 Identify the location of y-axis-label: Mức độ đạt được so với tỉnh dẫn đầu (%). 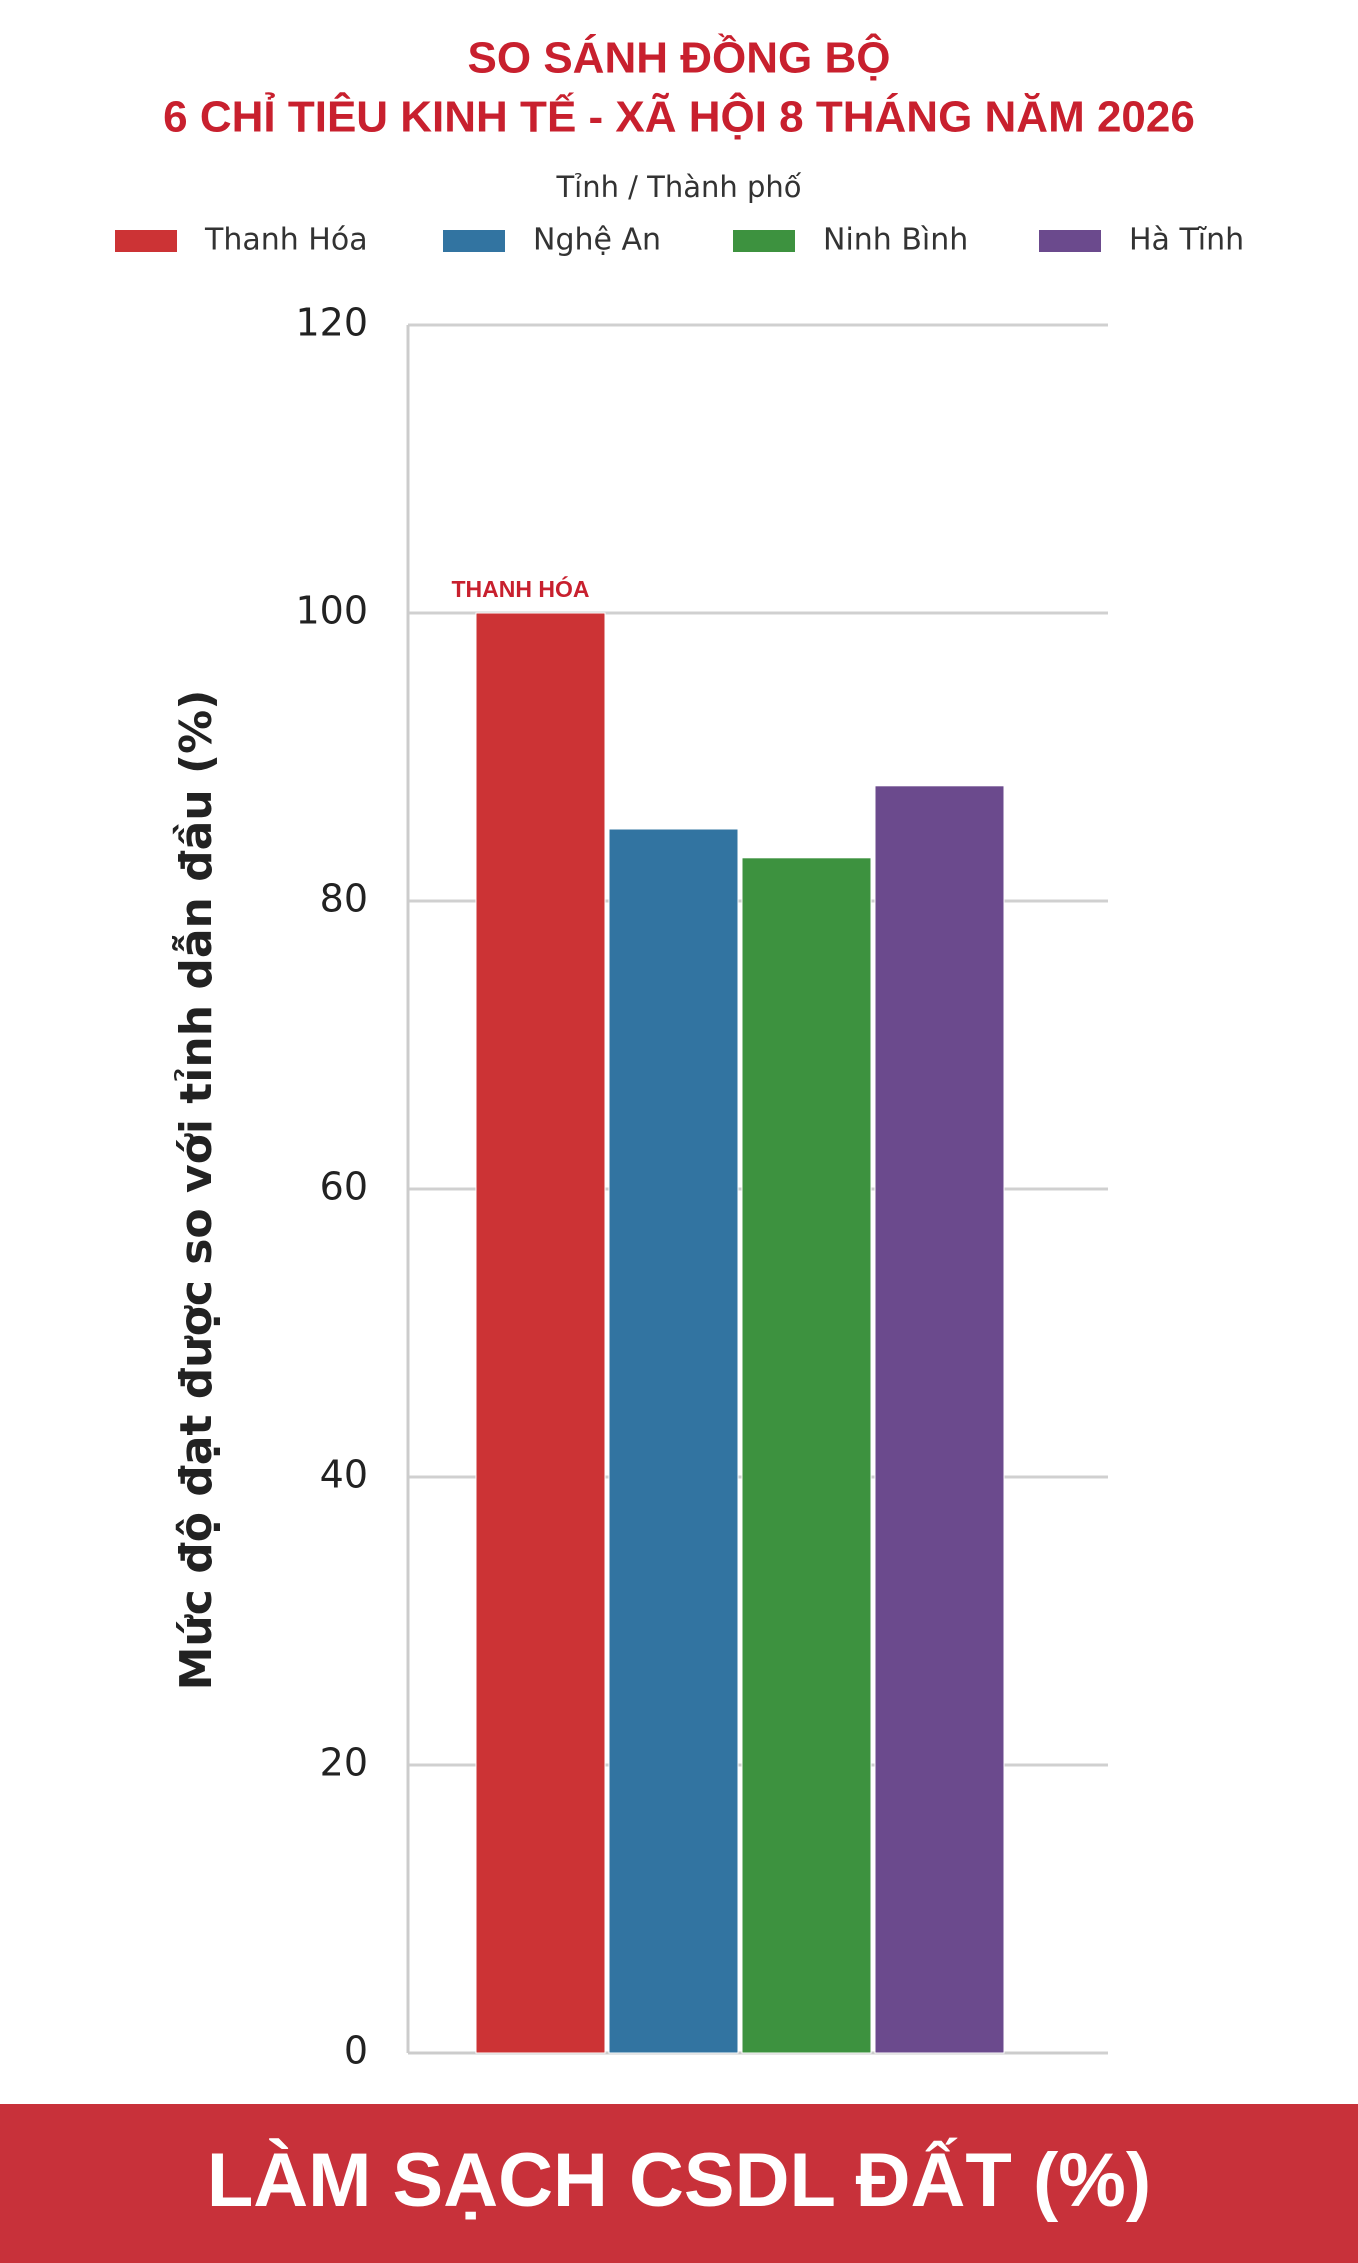
(196, 1190).